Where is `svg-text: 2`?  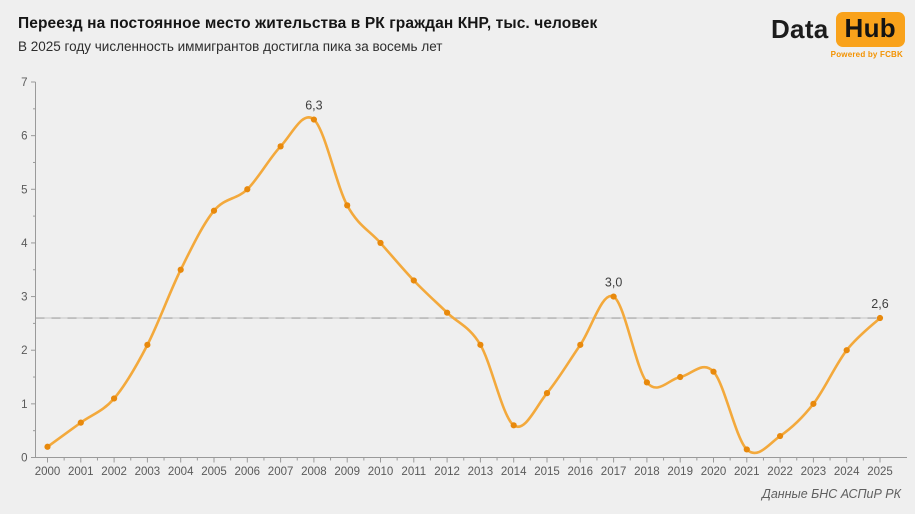 svg-text: 2 is located at coordinates (24, 351).